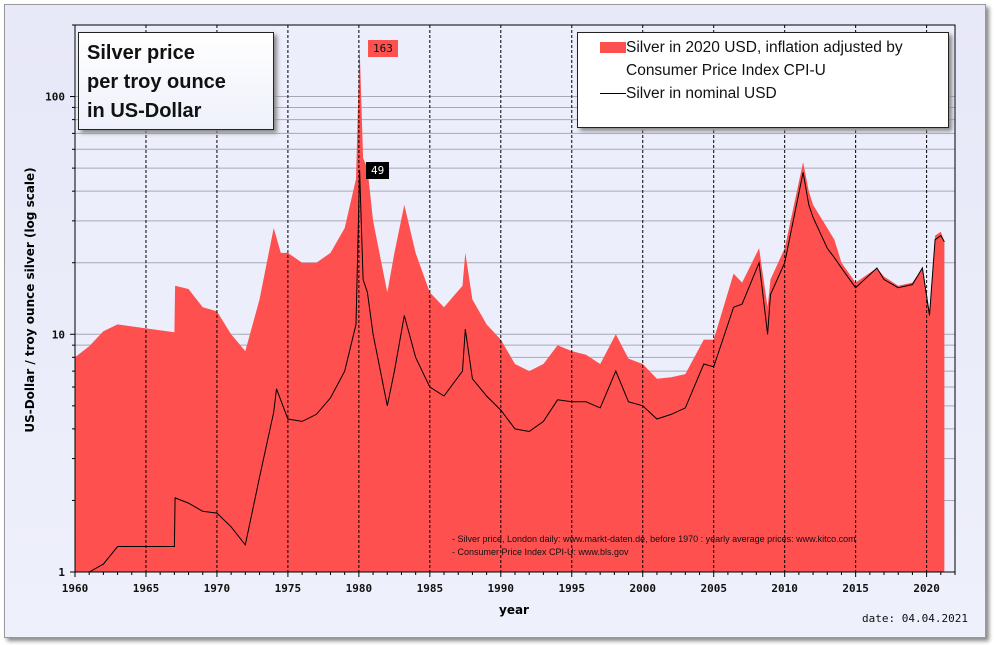 Image resolution: width=994 pixels, height=645 pixels. What do you see at coordinates (156, 82) in the screenshot?
I see `title-line-2: per troy ounce` at bounding box center [156, 82].